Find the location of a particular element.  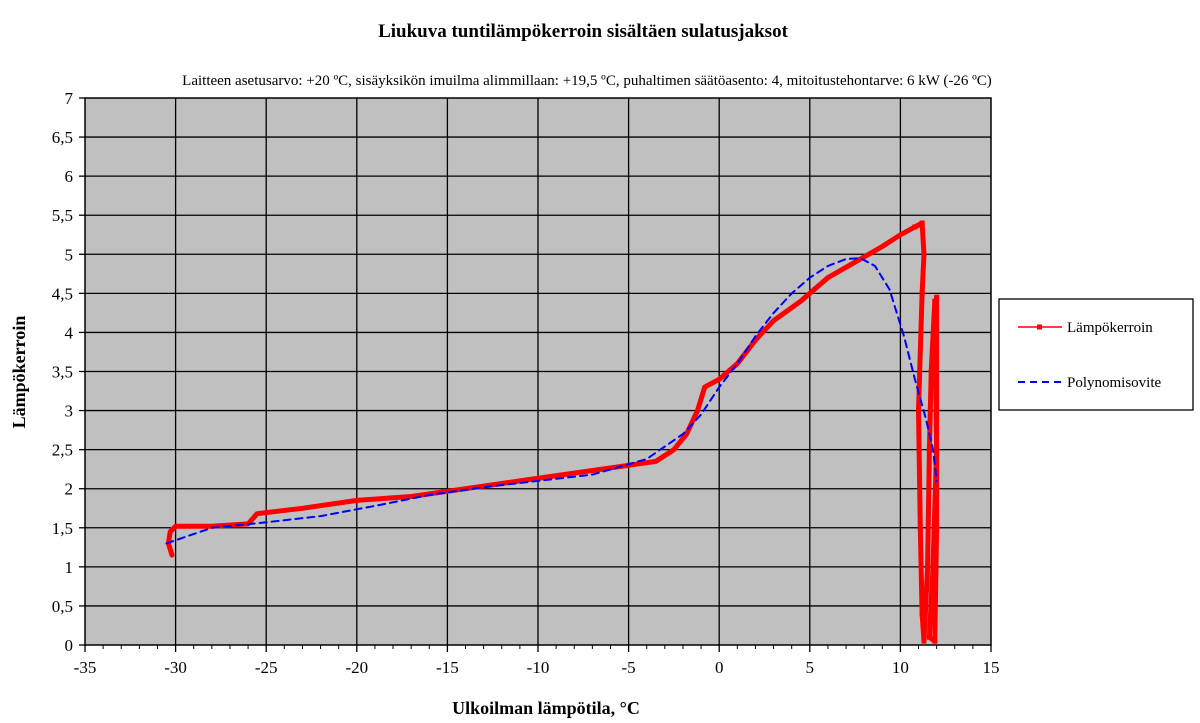

y-tick-label: 1 is located at coordinates (69, 567).